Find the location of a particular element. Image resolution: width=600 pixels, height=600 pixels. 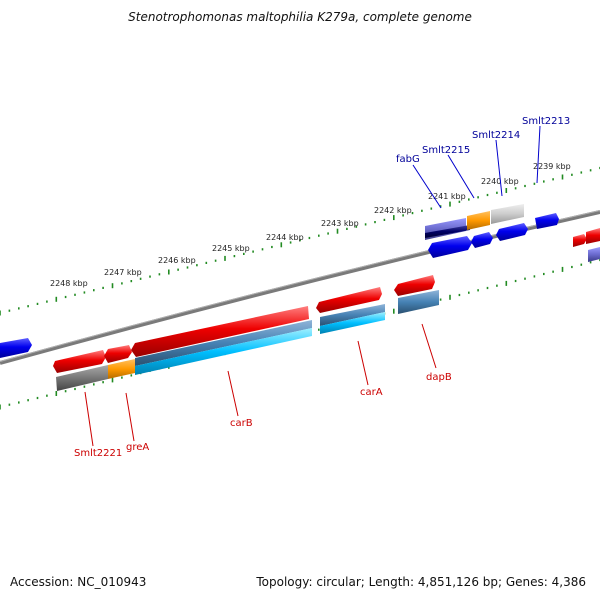

lower-features is located at coordinates (246, 333).